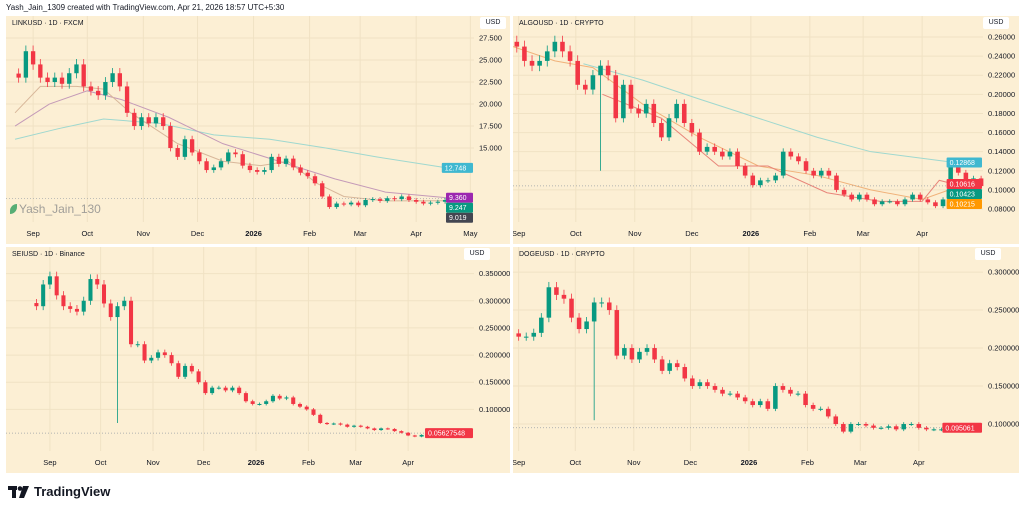 The image size is (1024, 509). Describe the element at coordinates (860, 462) in the screenshot. I see `x-tick-label: Mar` at that location.